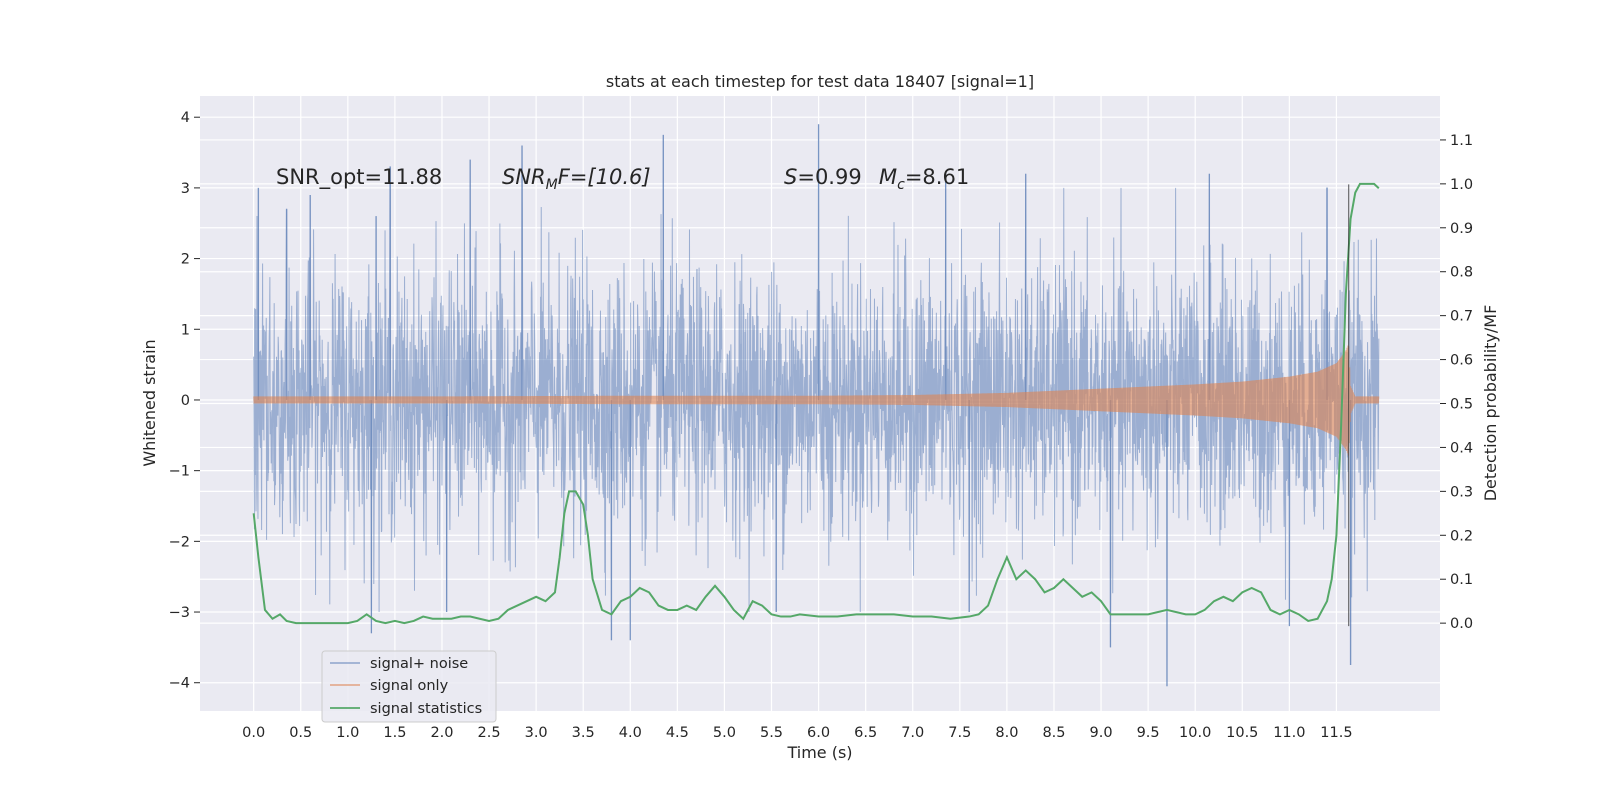  I want to click on y-right-tick-label: 0.8, so click(1461, 273).